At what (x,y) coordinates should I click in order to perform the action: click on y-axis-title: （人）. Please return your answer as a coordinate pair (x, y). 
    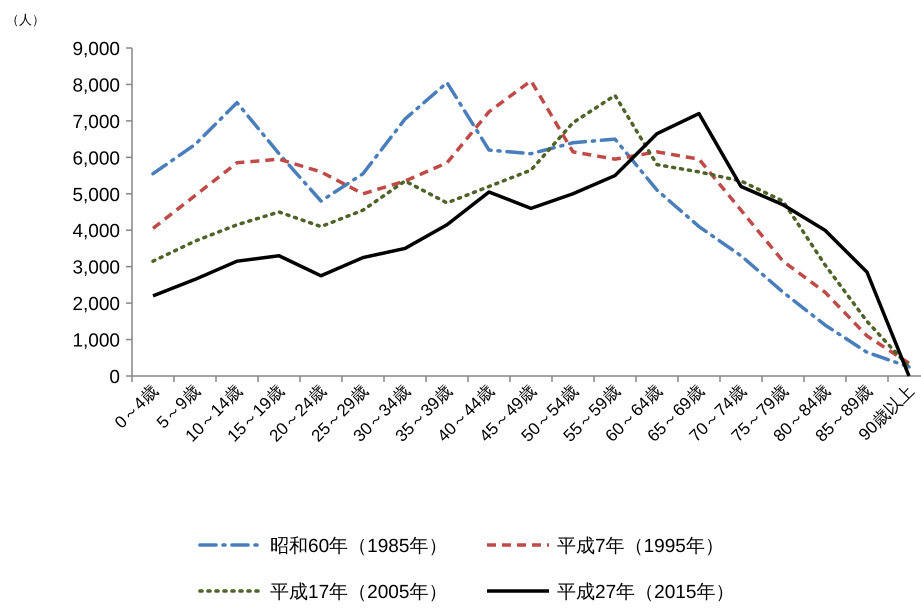
    Looking at the image, I should click on (25, 19).